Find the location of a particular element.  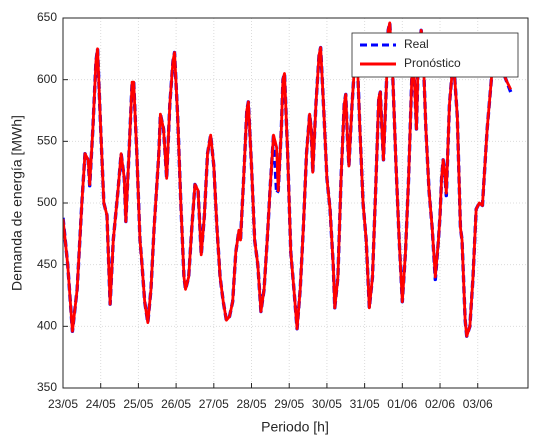

y-tick-label: 400 is located at coordinates (47, 326).